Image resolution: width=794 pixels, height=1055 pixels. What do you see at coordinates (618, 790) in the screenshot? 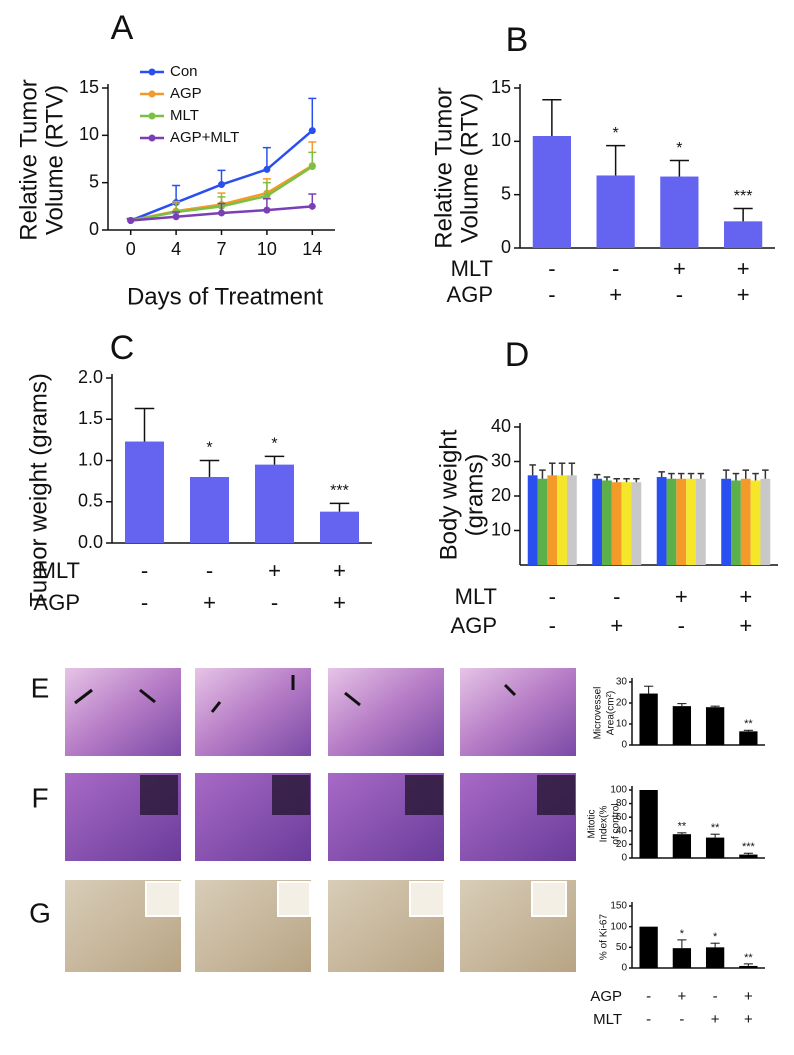
I see `y-tick-label: 100` at bounding box center [618, 790].